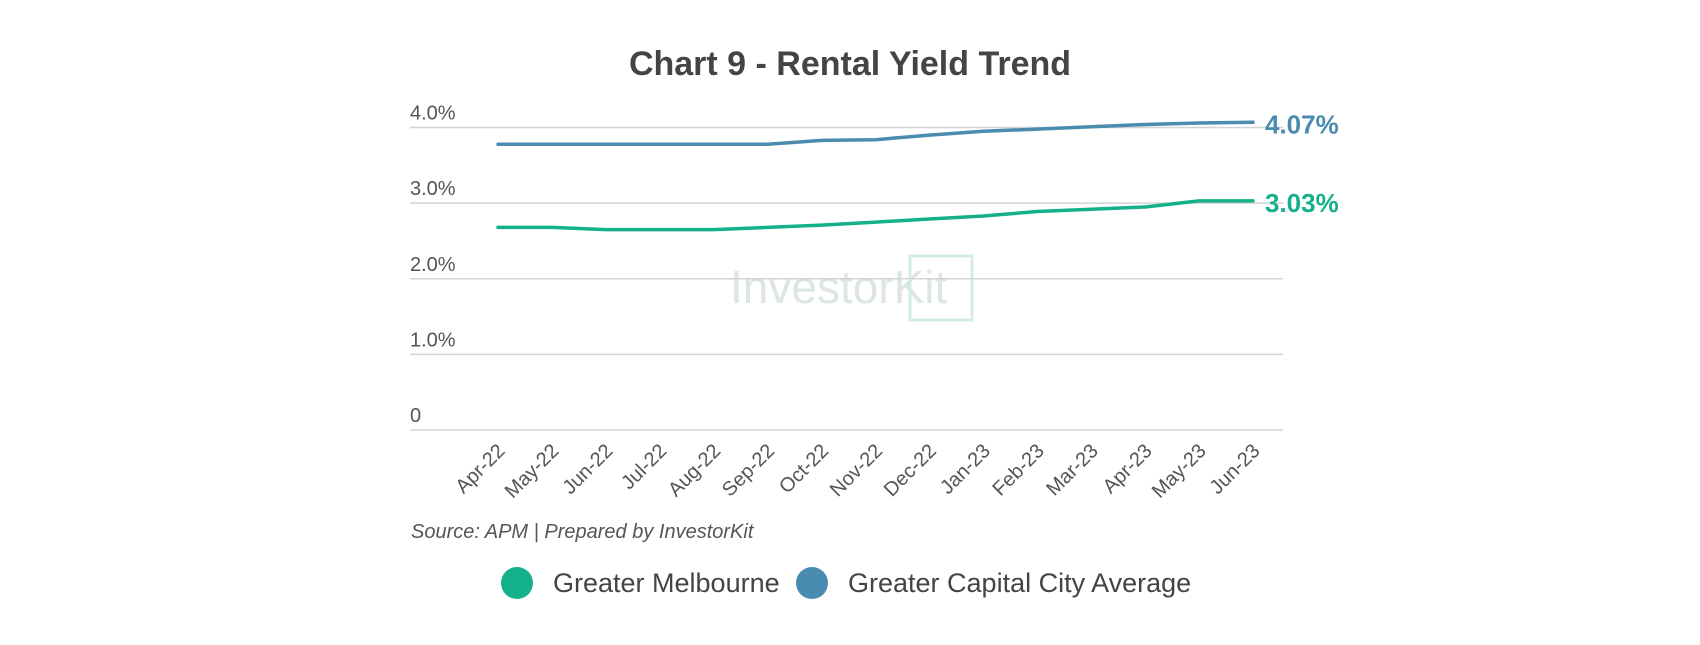 The height and width of the screenshot is (645, 1700). I want to click on x-tick-label: Jun-22, so click(588, 469).